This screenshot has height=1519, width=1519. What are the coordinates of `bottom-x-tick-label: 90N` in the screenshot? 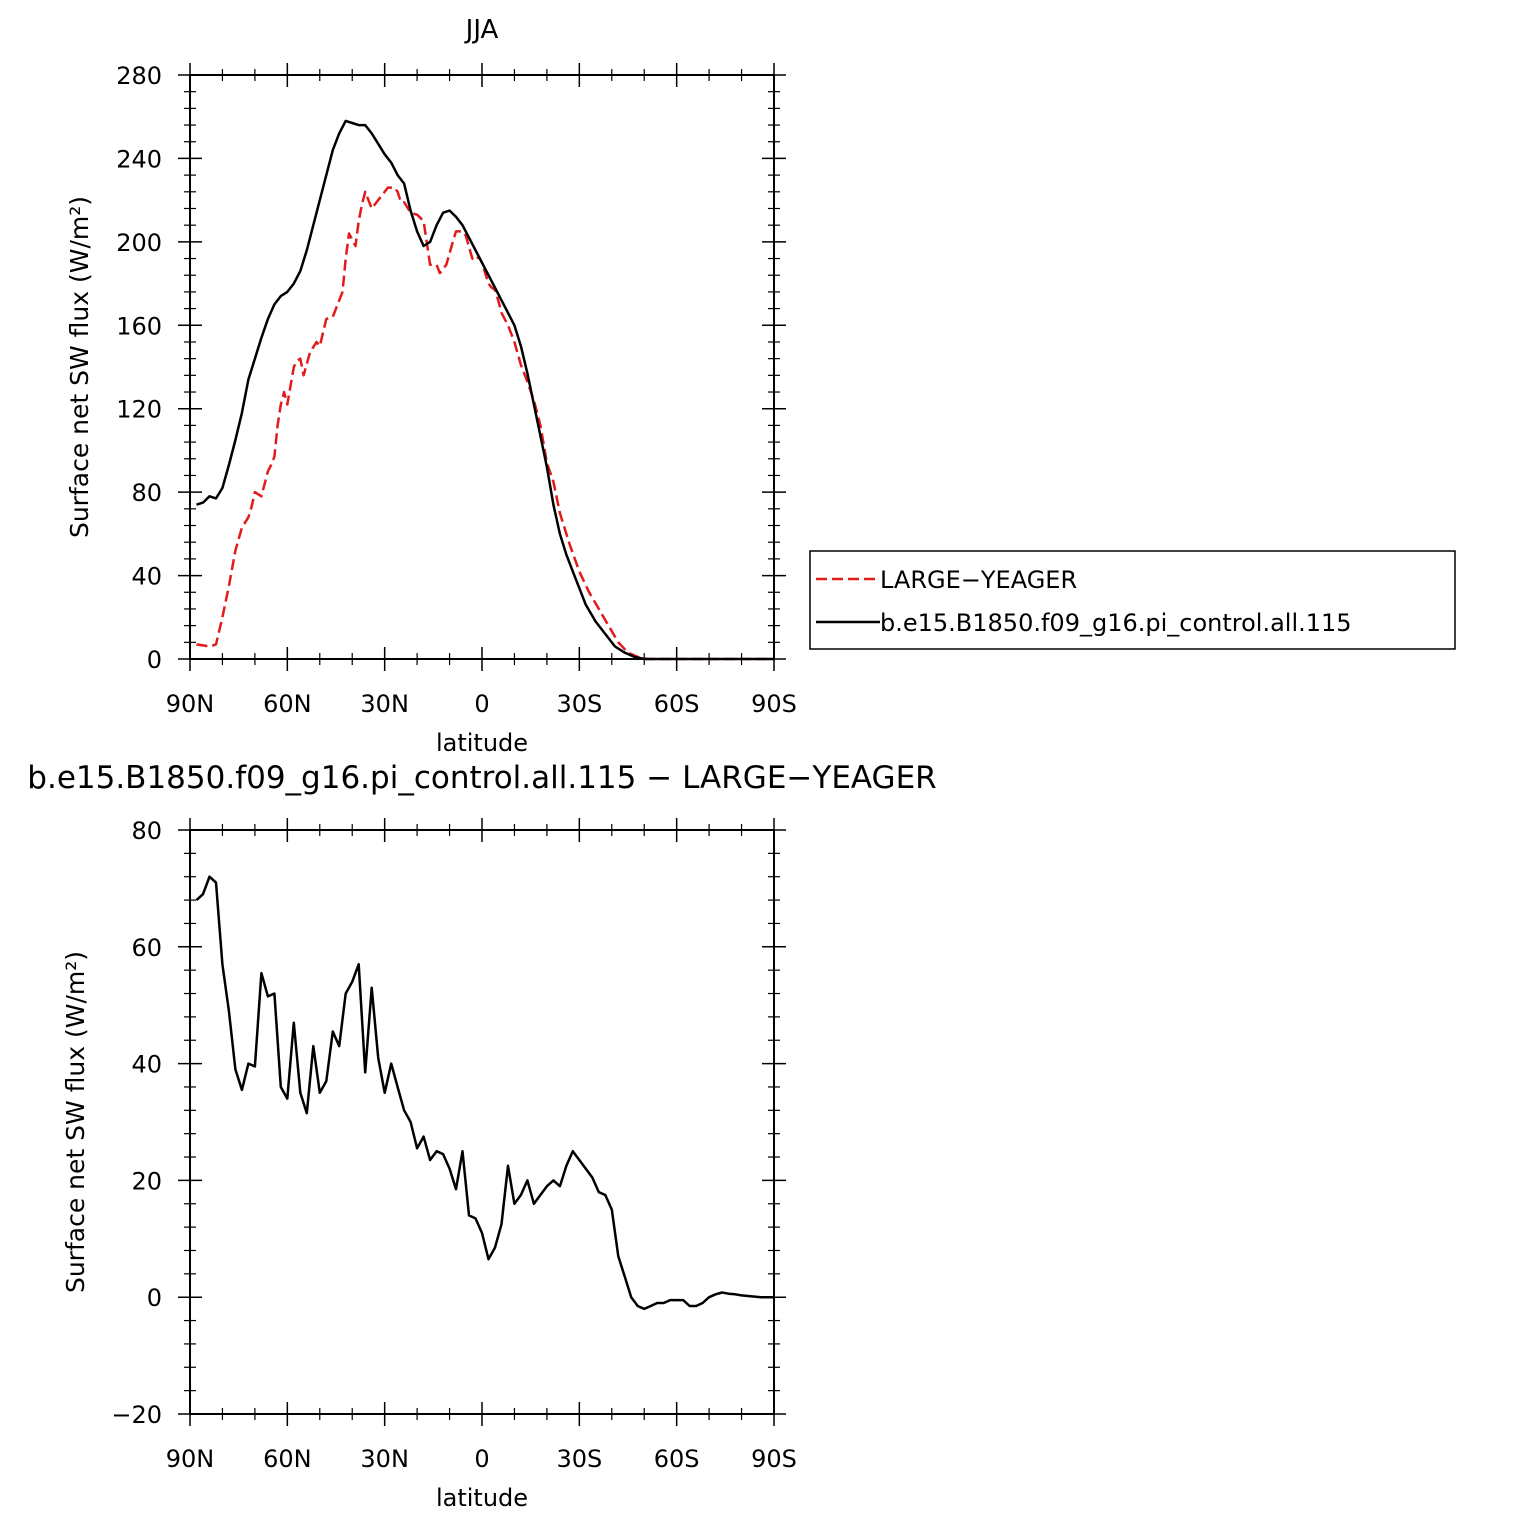 It's located at (190, 1459).